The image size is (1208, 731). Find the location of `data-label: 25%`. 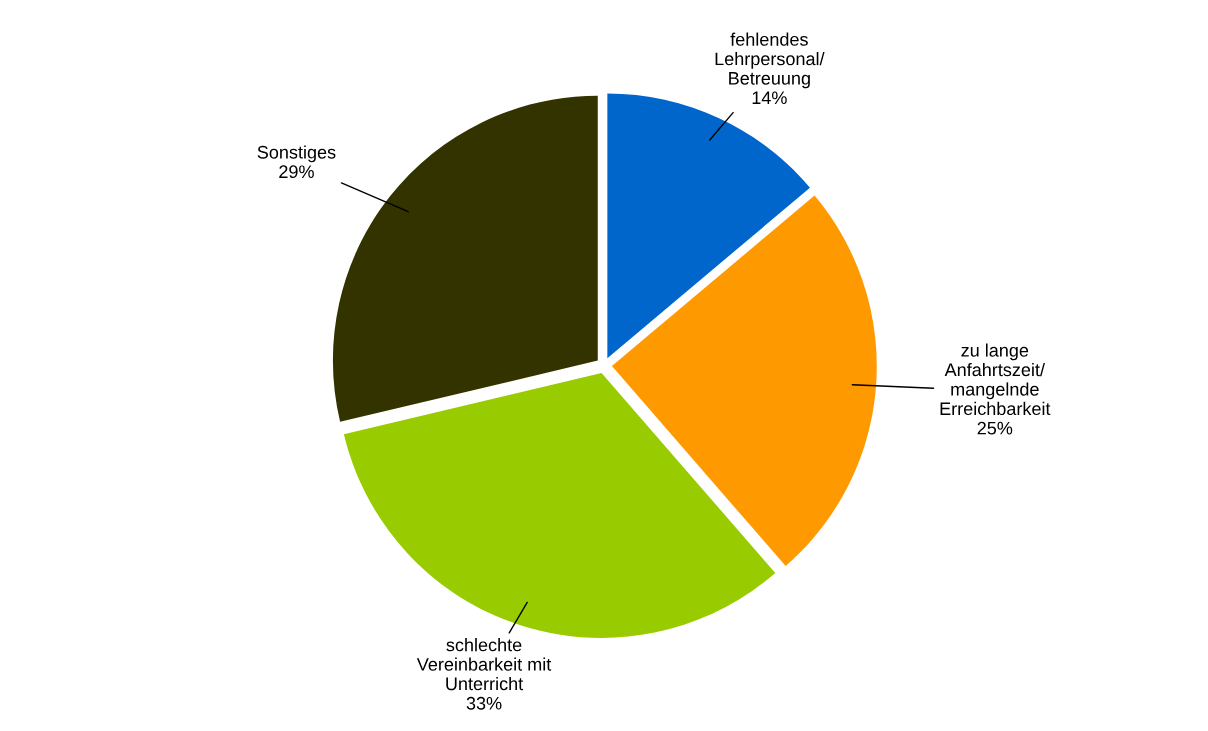

data-label: 25% is located at coordinates (995, 428).